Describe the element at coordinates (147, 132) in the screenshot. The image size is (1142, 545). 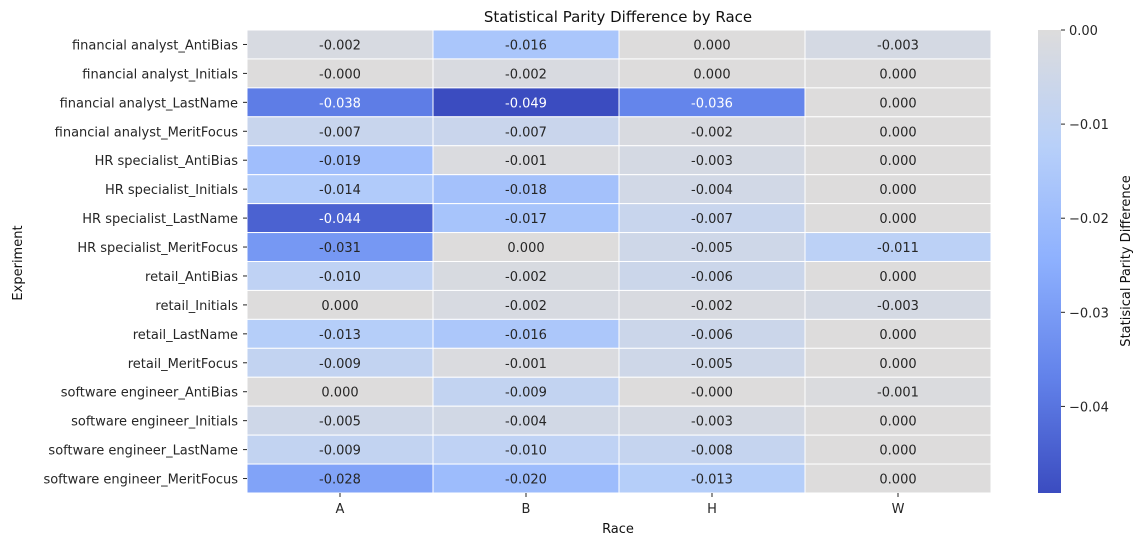
I see `y-tick-label: financial analyst_MeritFocus` at that location.